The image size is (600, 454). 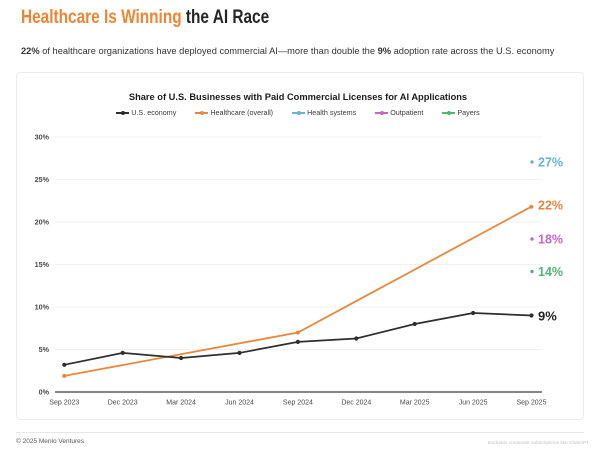 I want to click on svg-text: 25%, so click(x=42, y=179).